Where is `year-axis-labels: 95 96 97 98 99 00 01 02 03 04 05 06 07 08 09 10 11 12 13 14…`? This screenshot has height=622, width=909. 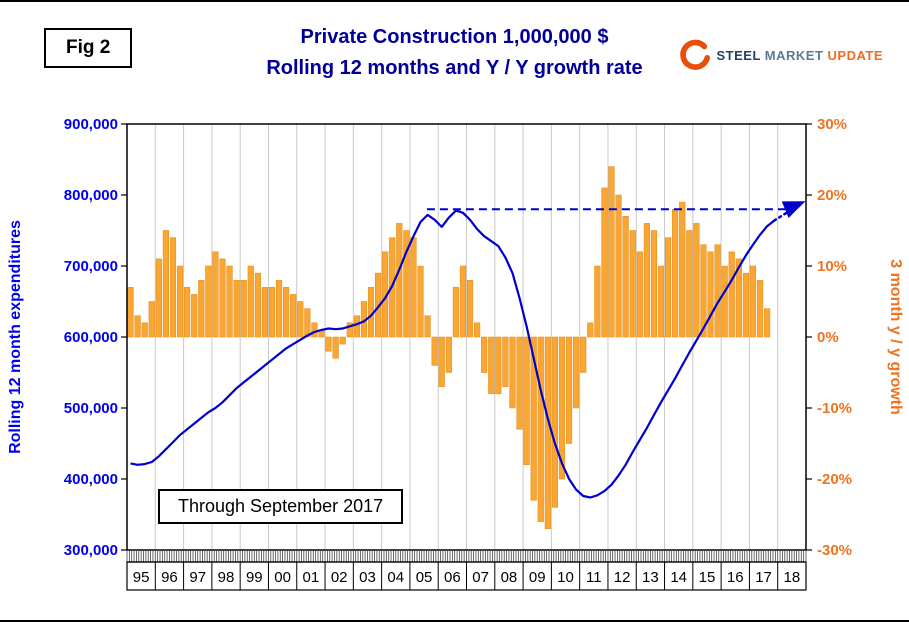 year-axis-labels: 95 96 97 98 99 00 01 02 03 04 05 06 07 08 09 10 11 12 13 14… is located at coordinates (466, 576).